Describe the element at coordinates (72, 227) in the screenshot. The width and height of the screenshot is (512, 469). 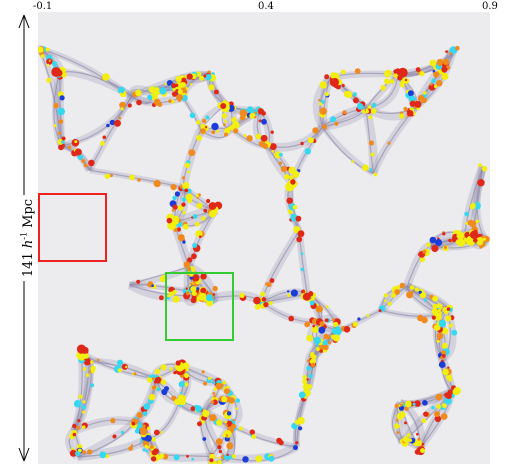
I see `red-highlight-box` at that location.